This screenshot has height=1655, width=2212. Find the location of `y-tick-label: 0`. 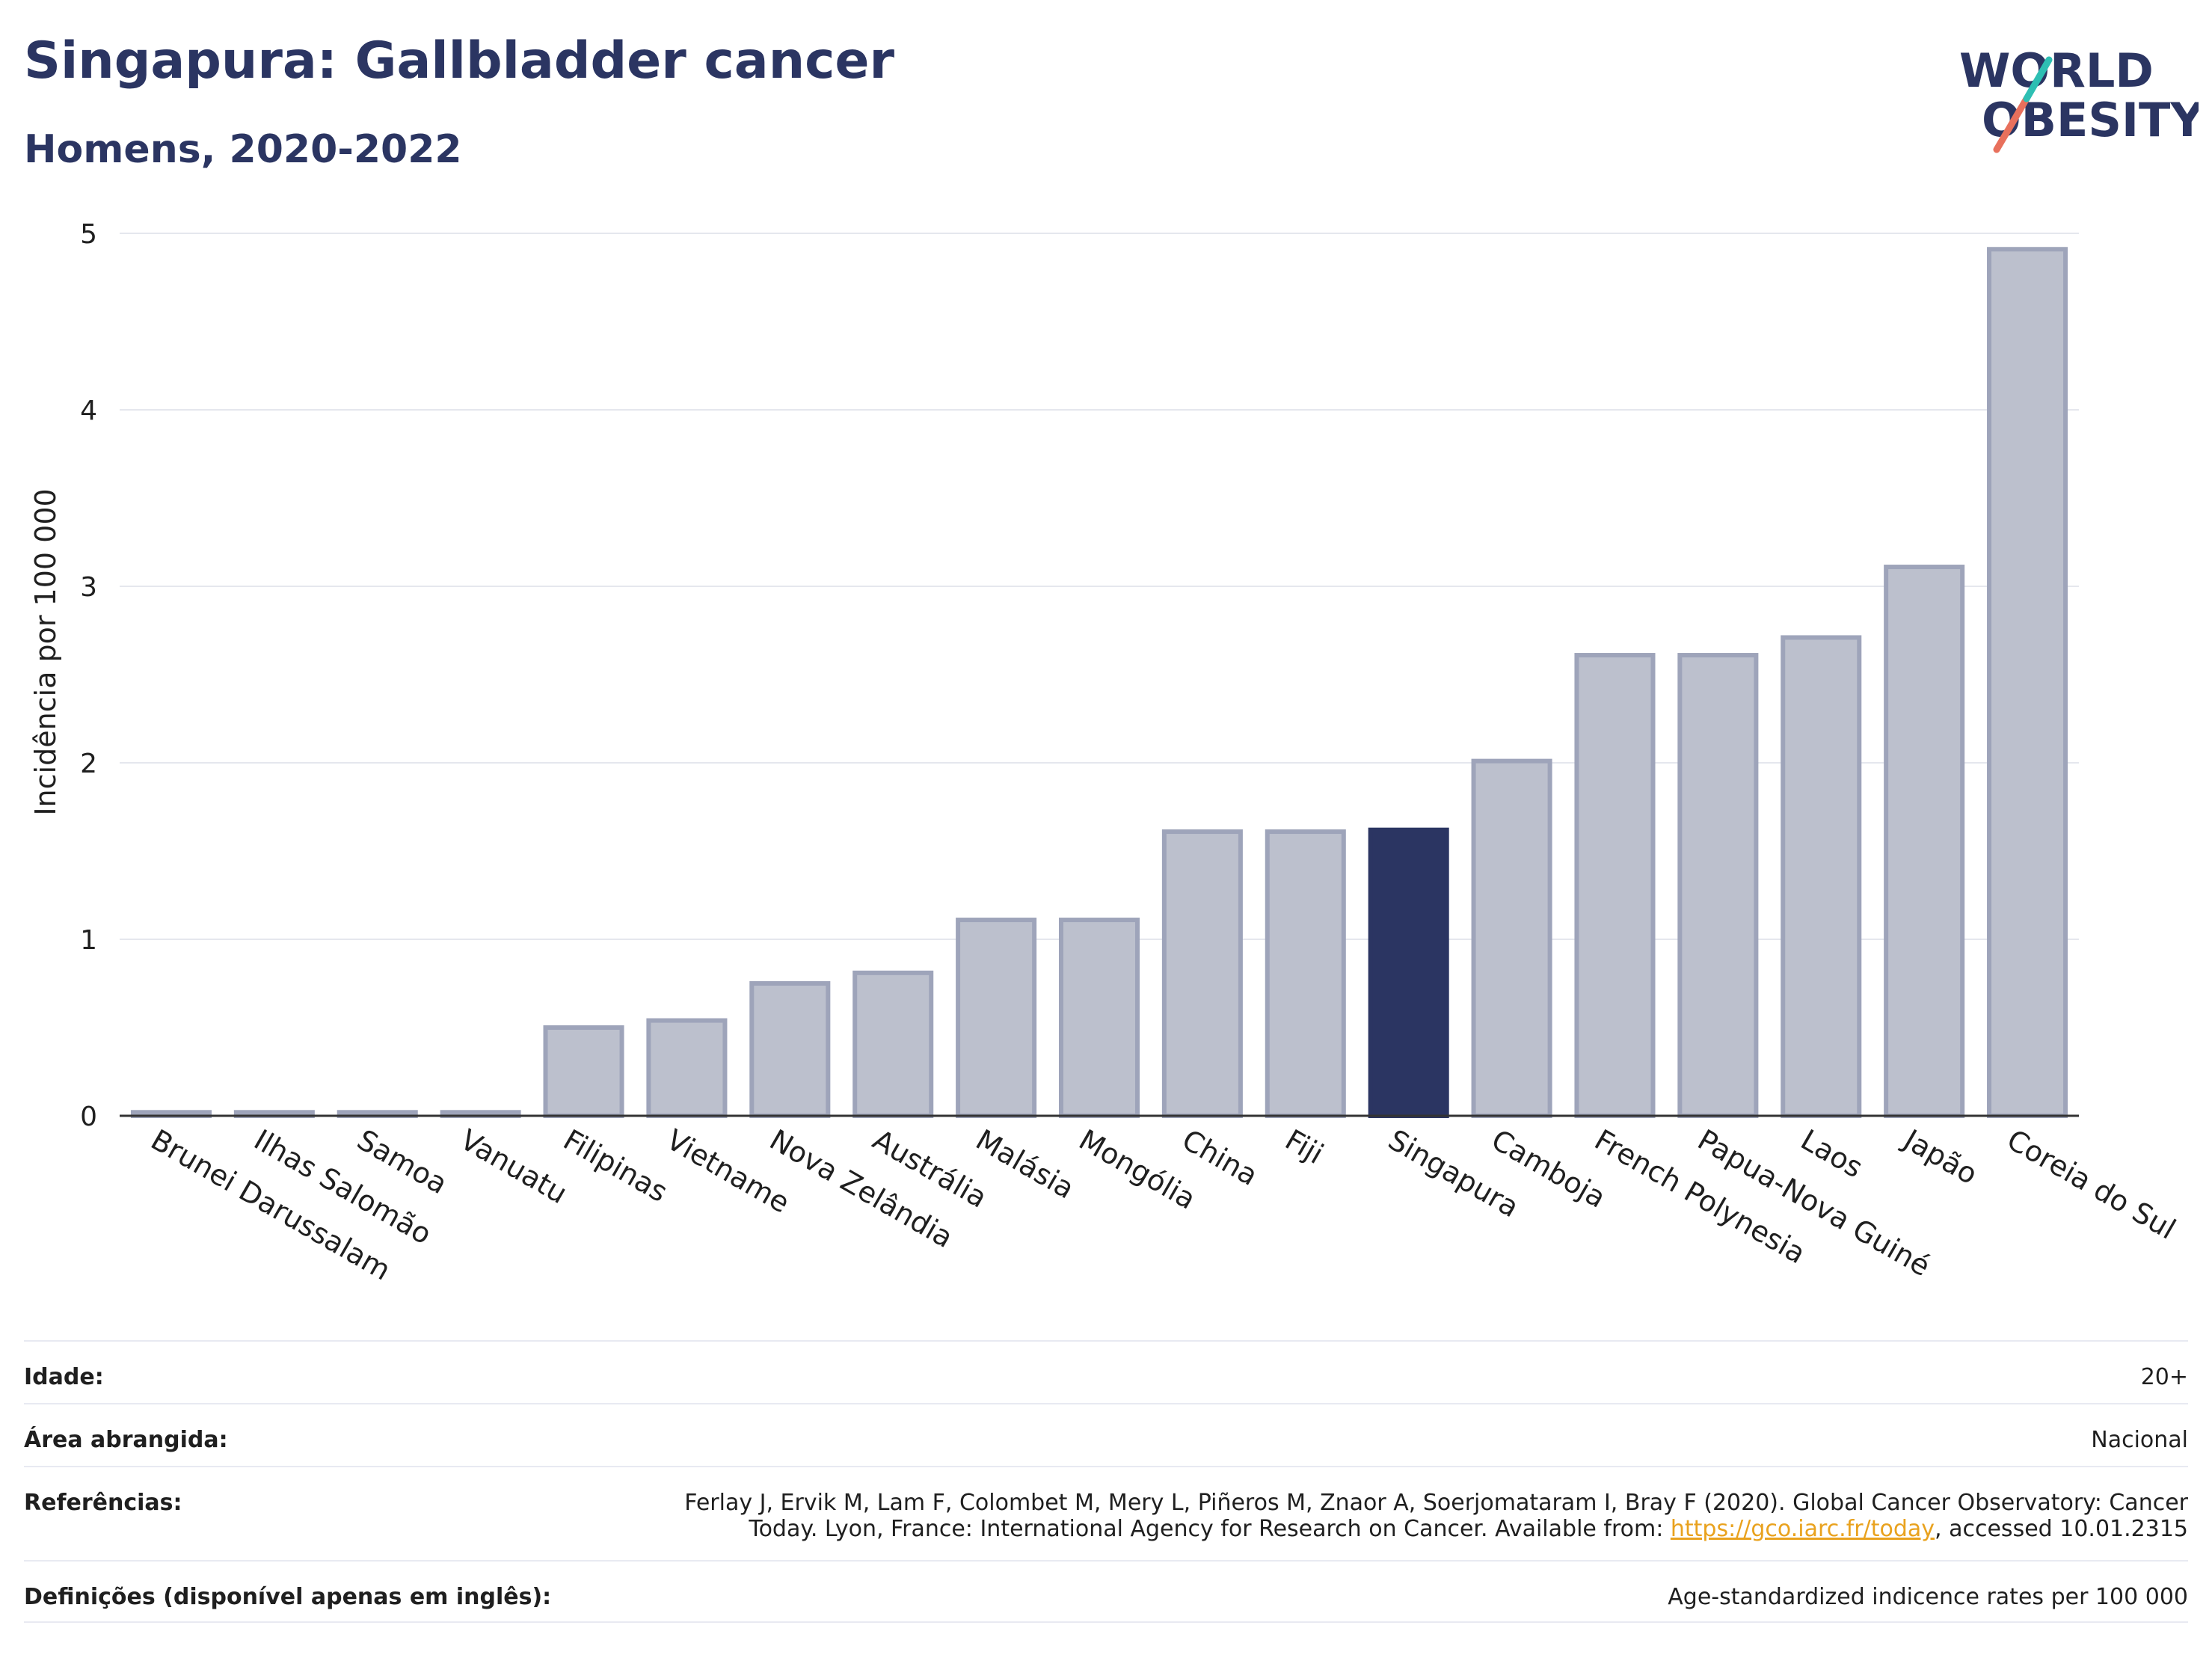

y-tick-label: 0 is located at coordinates (88, 1117).